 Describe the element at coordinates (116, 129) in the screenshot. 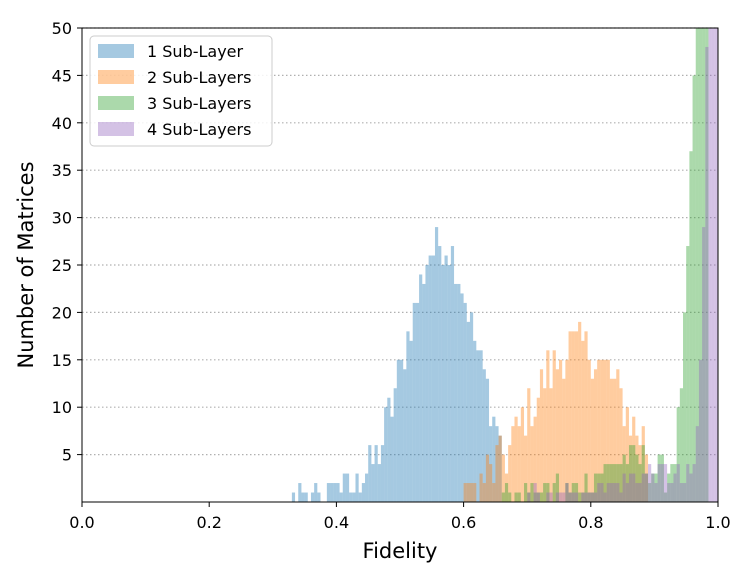

I see `legend-swatch` at that location.